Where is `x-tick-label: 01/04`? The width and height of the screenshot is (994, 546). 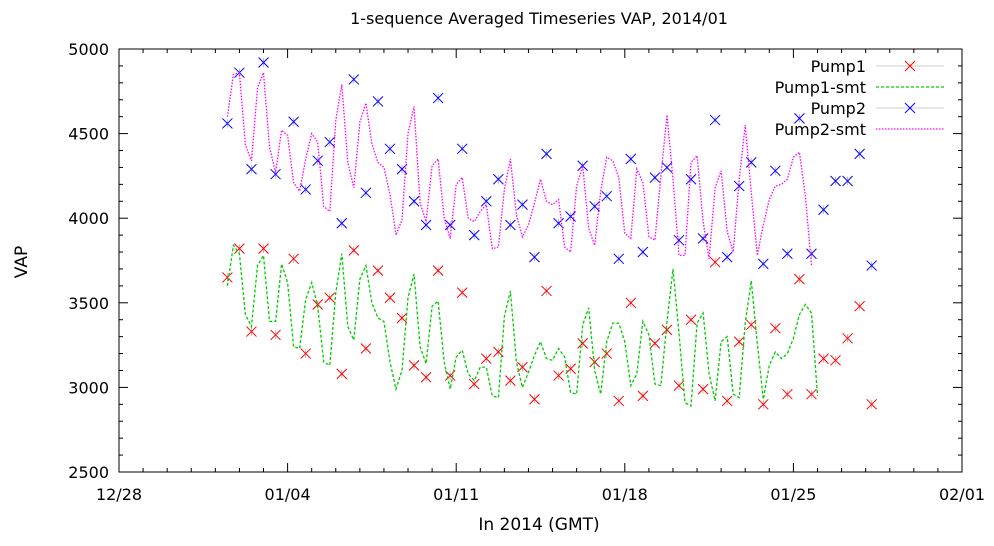 x-tick-label: 01/04 is located at coordinates (288, 494).